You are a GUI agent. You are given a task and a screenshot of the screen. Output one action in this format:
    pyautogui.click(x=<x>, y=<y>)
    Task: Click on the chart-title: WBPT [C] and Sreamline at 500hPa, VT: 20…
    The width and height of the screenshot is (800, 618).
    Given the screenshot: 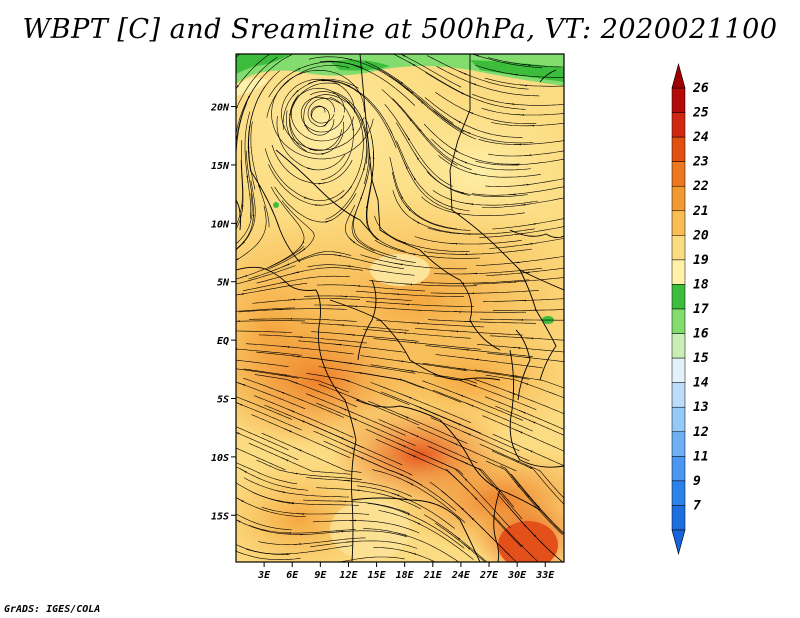 What is the action you would take?
    pyautogui.click(x=400, y=29)
    